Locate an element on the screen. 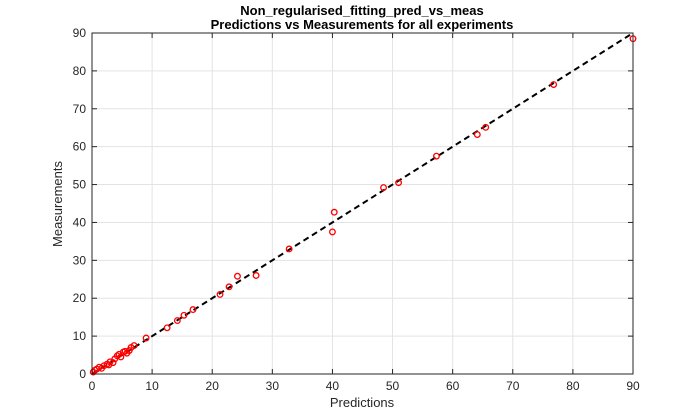 Image resolution: width=700 pixels, height=420 pixels. x-tick-label: 40 is located at coordinates (333, 386).